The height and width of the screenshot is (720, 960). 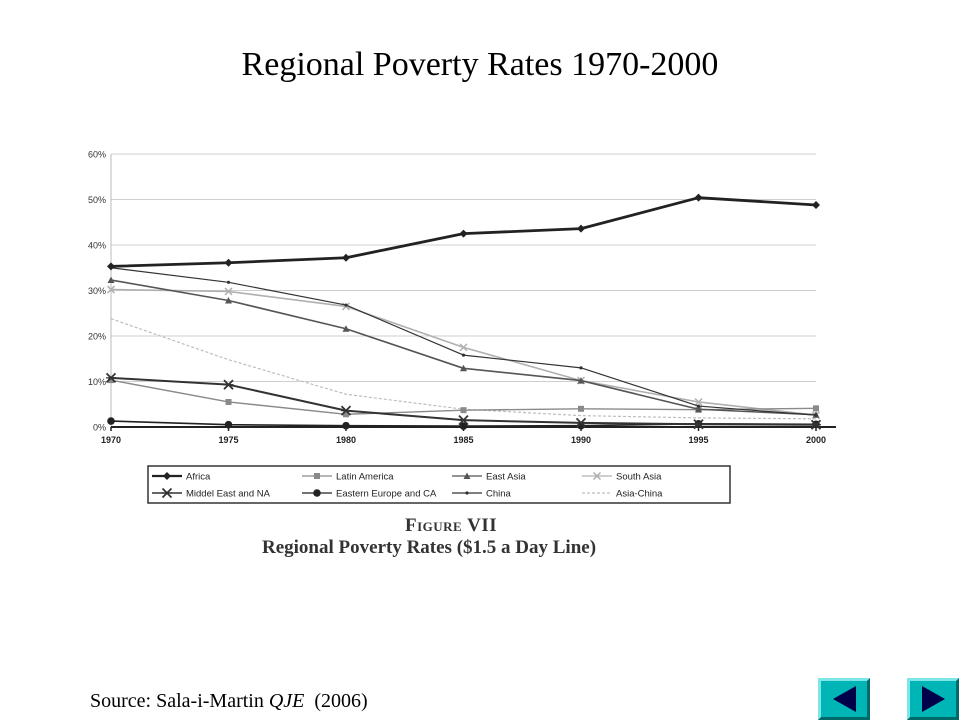 I want to click on legend-label: Eastern Europe and CA, so click(x=386, y=494).